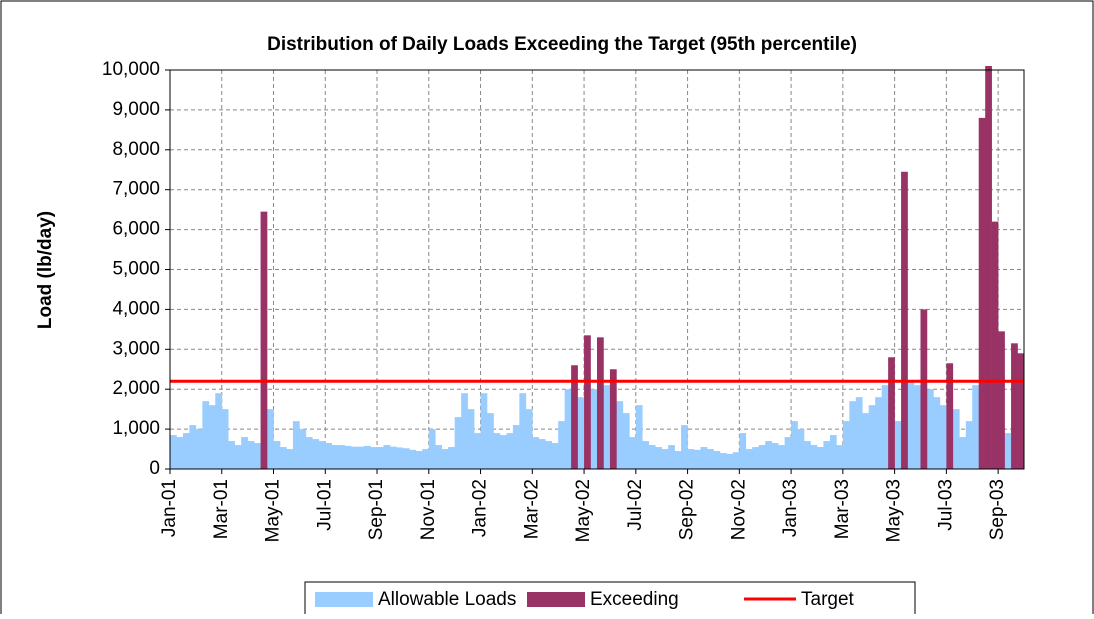 Image resolution: width=1094 pixels, height=619 pixels. I want to click on y-tick-label: 10,000, so click(131, 69).